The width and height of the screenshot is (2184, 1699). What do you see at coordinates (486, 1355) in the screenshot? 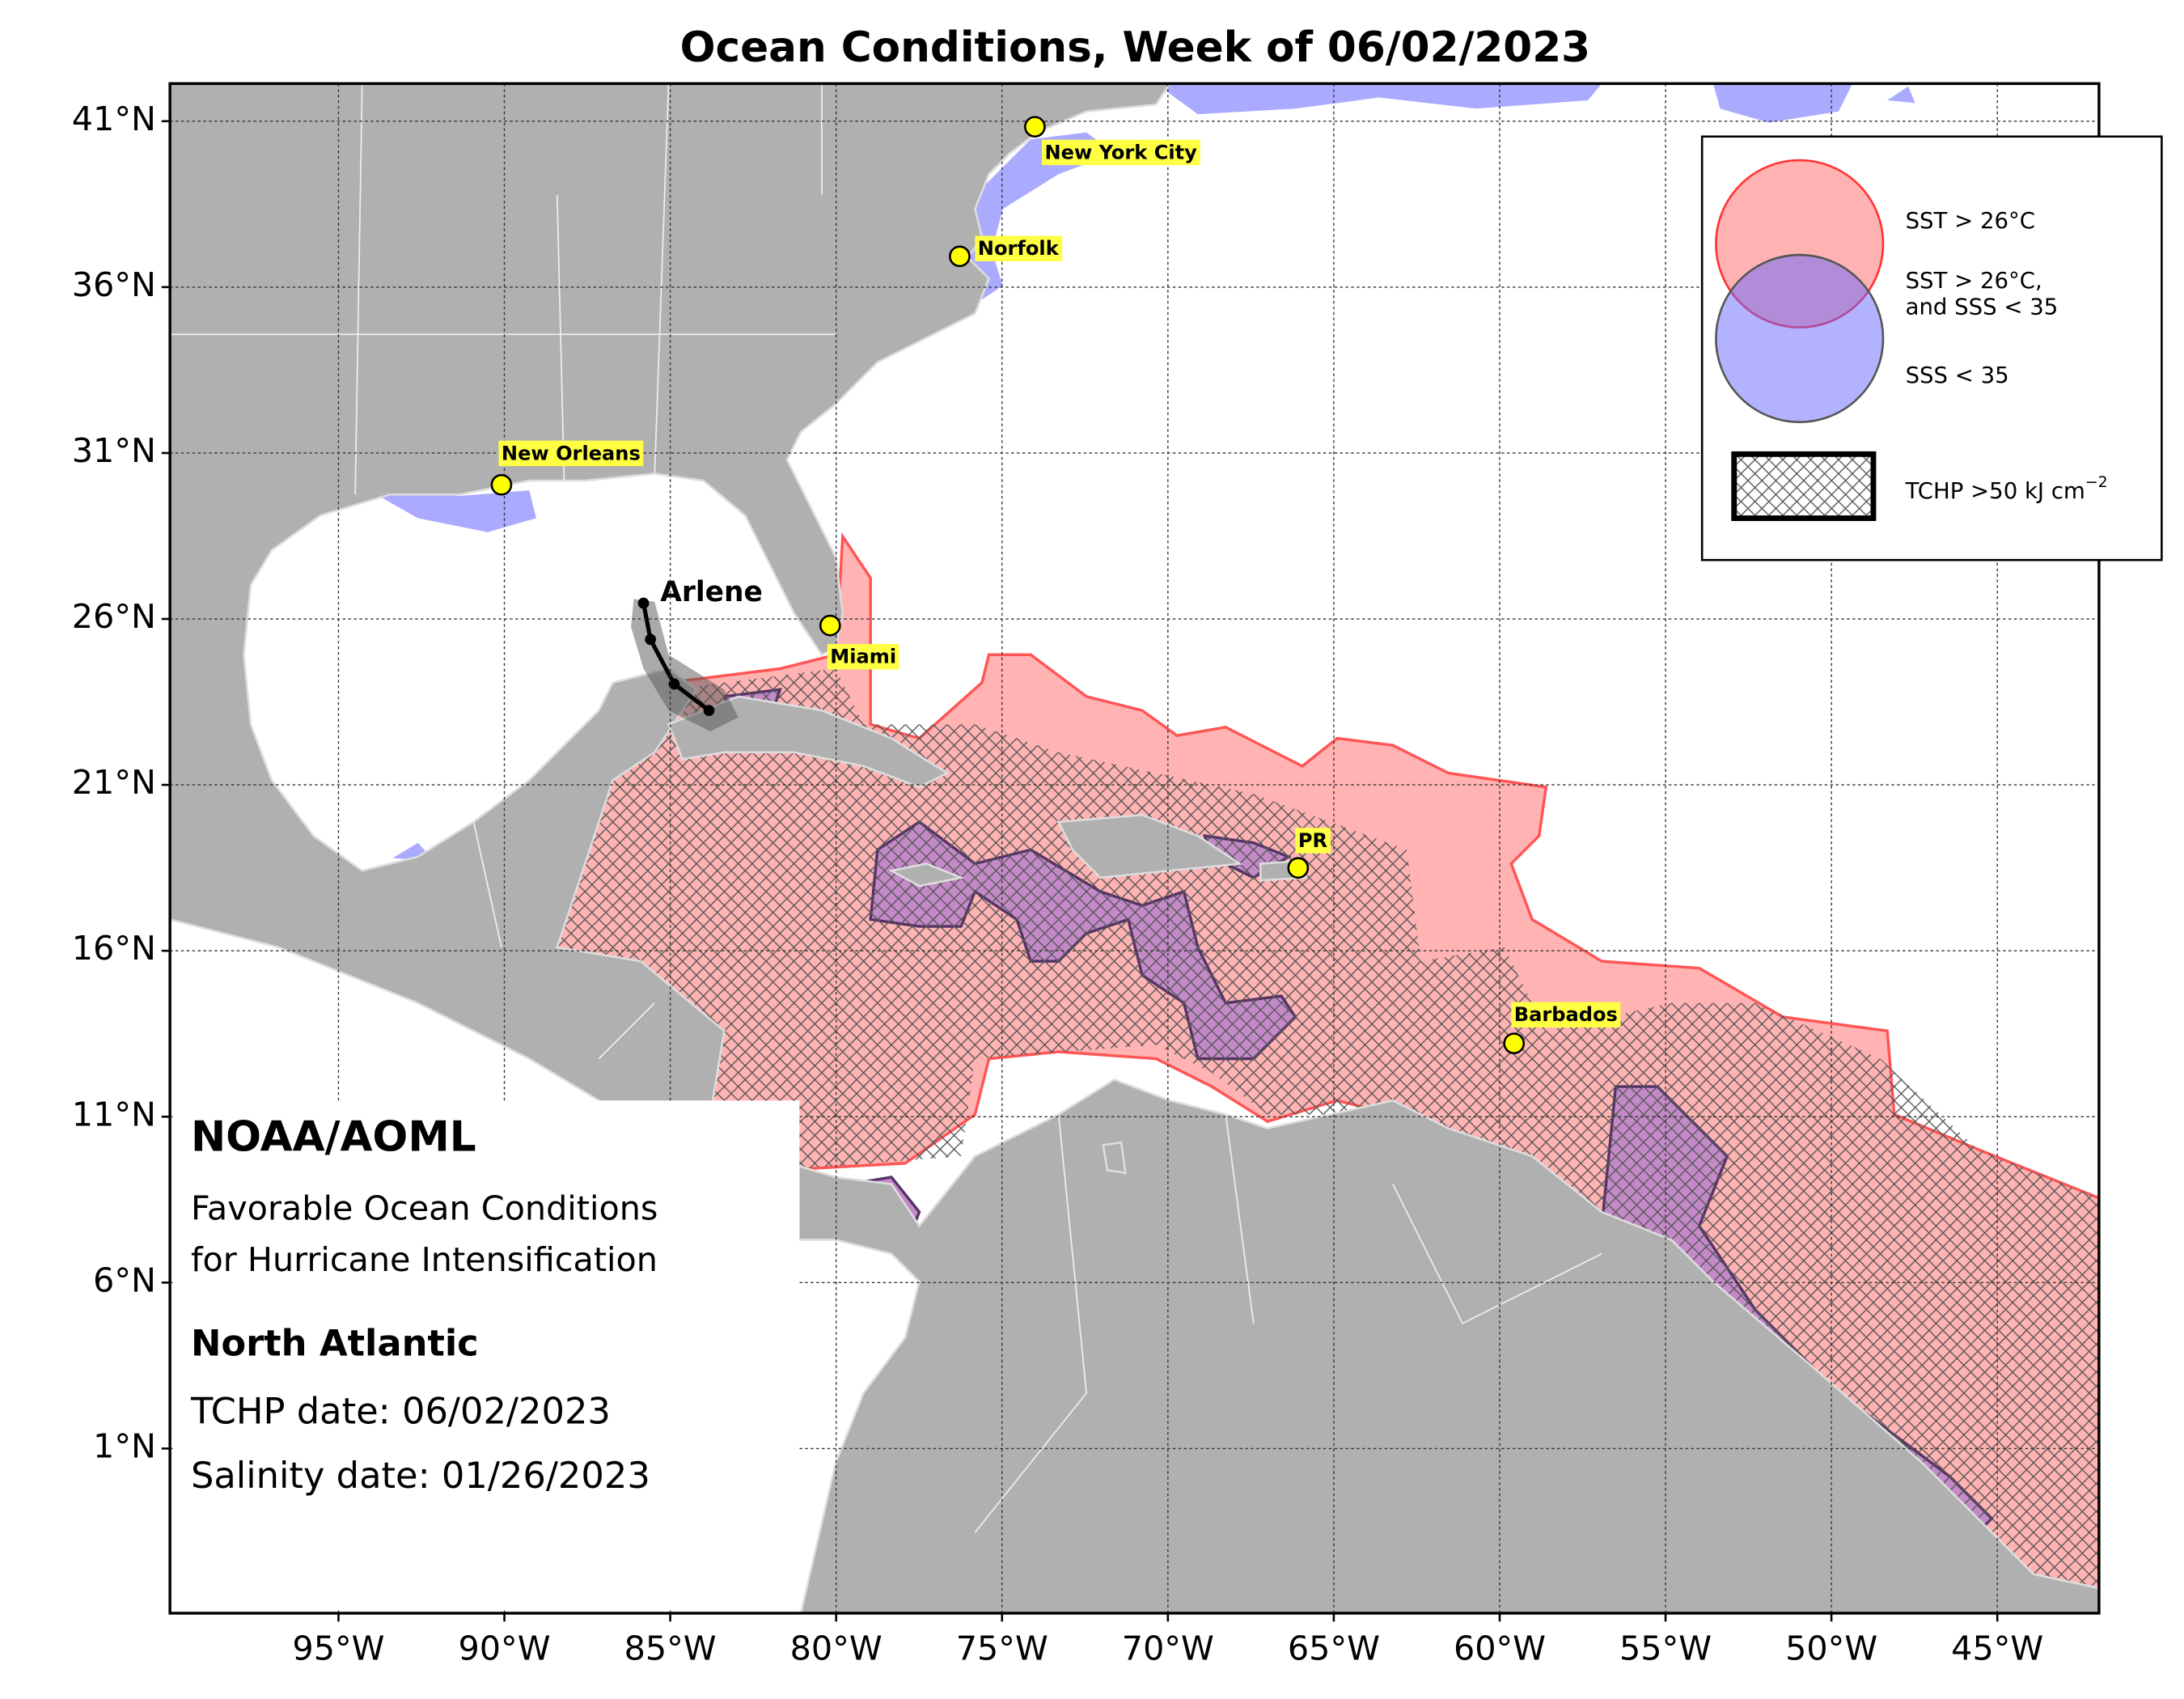
I see `info-box` at bounding box center [486, 1355].